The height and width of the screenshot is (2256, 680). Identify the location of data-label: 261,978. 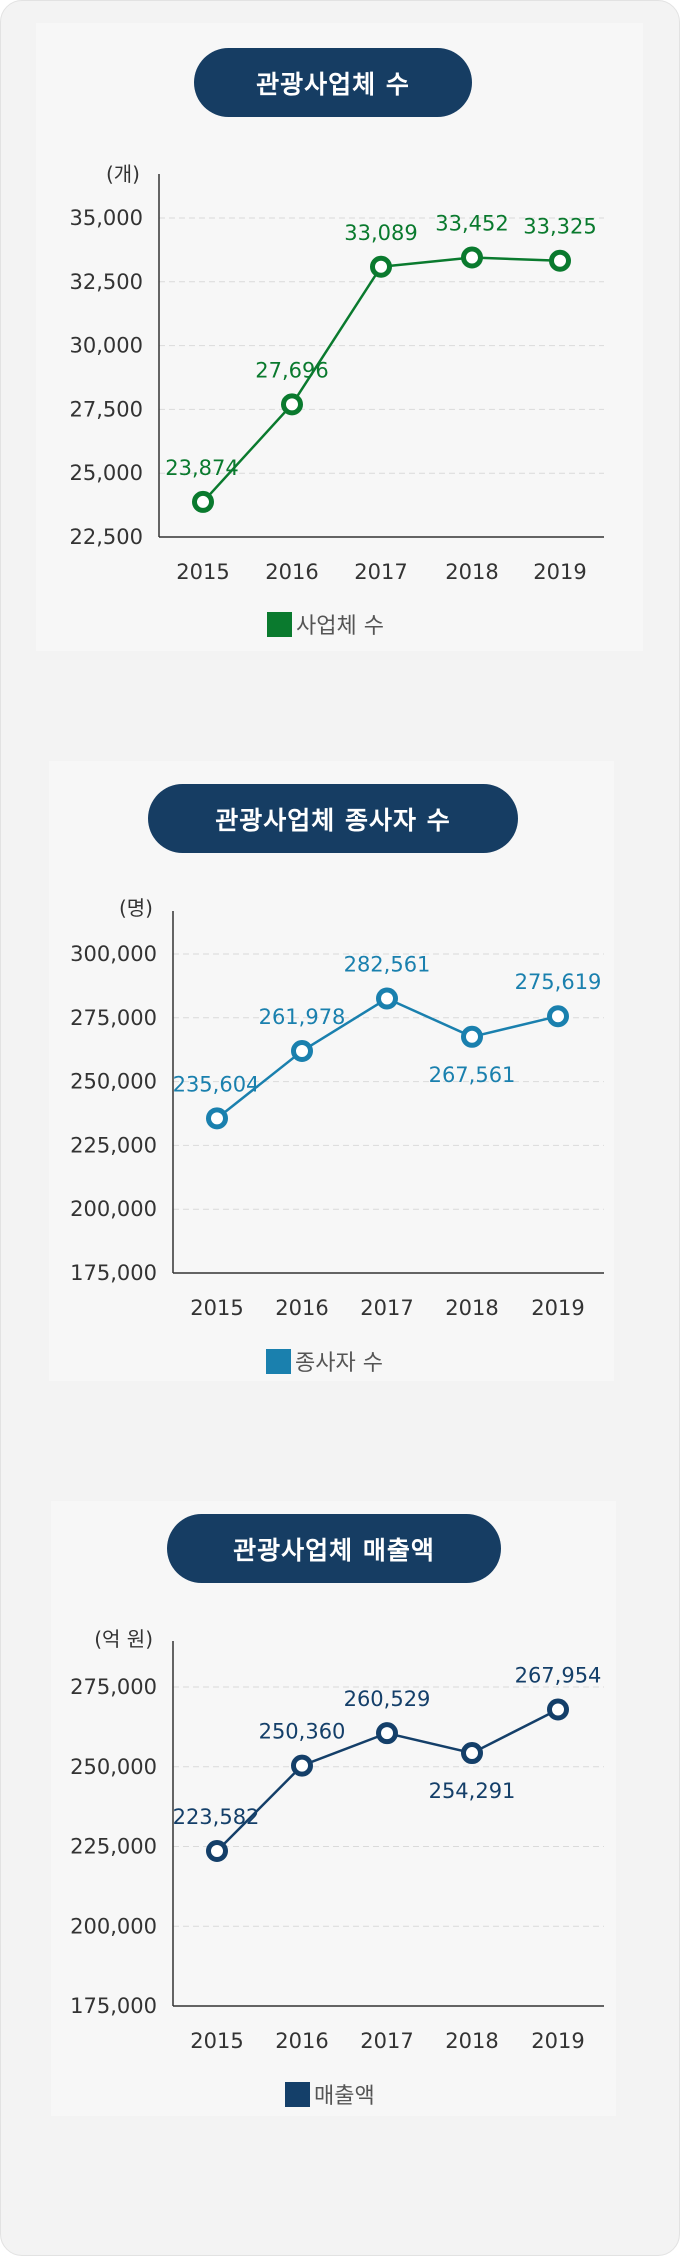
(302, 1017).